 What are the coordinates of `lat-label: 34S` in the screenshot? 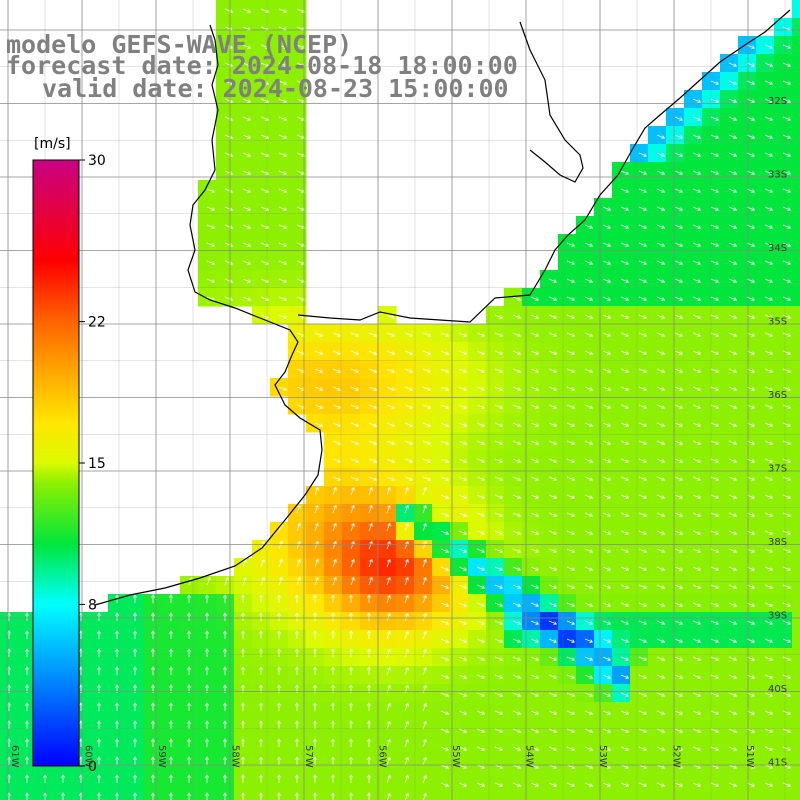 It's located at (777, 248).